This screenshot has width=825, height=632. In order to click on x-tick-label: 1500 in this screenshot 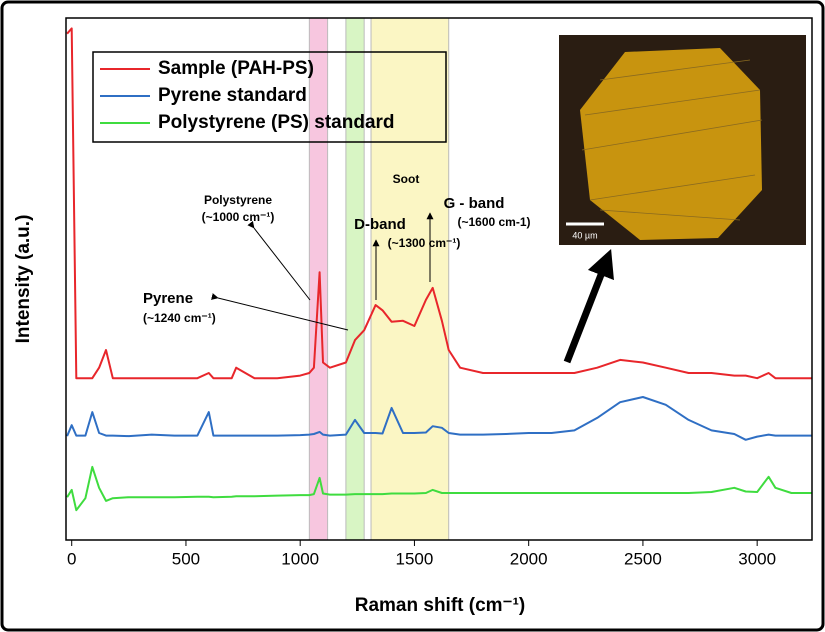, I will do `click(415, 558)`.